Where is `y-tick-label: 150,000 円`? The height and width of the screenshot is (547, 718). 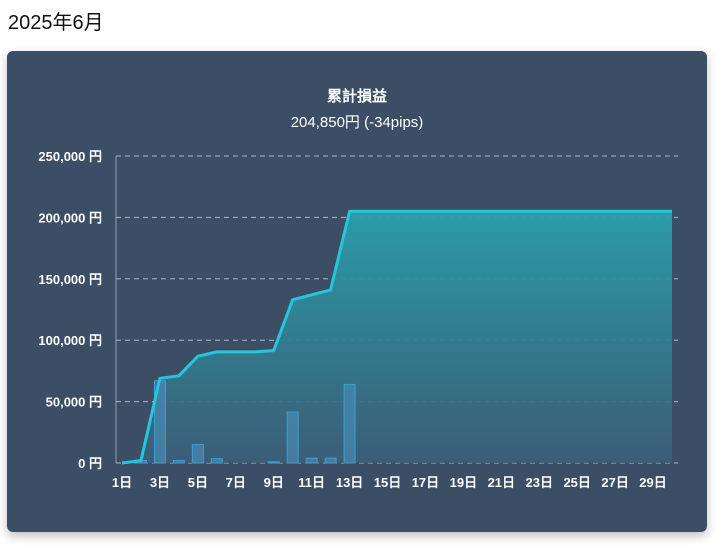 y-tick-label: 150,000 円 is located at coordinates (70, 279).